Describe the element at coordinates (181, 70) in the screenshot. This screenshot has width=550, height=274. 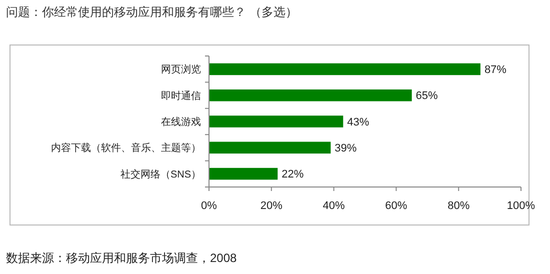
I see `y-tick-label: 网页浏览` at that location.